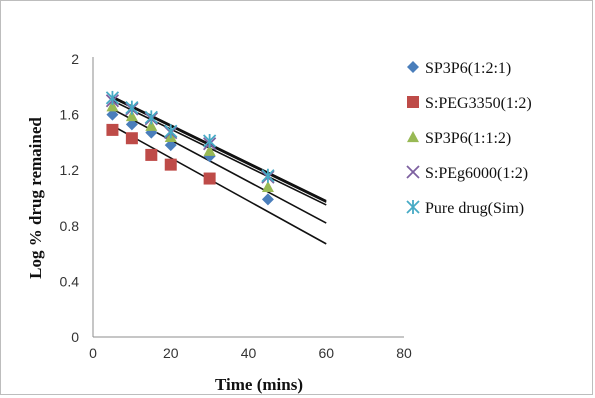  I want to click on legend-item: Pure drug(Sim), so click(465, 208).